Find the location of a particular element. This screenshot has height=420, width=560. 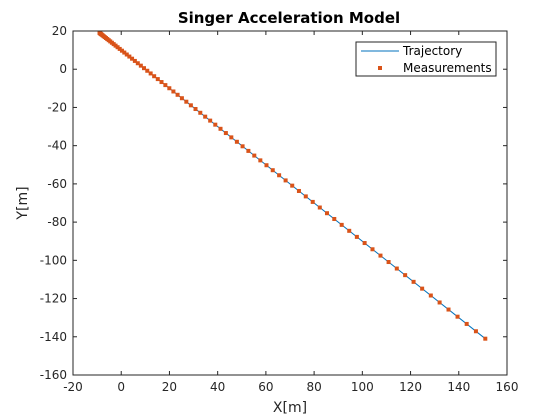

legend: Trajectory Measurements is located at coordinates (426, 59).